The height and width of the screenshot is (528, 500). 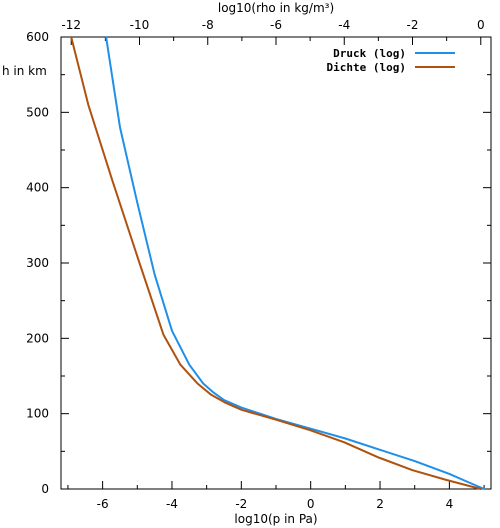 What do you see at coordinates (241, 504) in the screenshot?
I see `x-bottom-tick-label: -2` at bounding box center [241, 504].